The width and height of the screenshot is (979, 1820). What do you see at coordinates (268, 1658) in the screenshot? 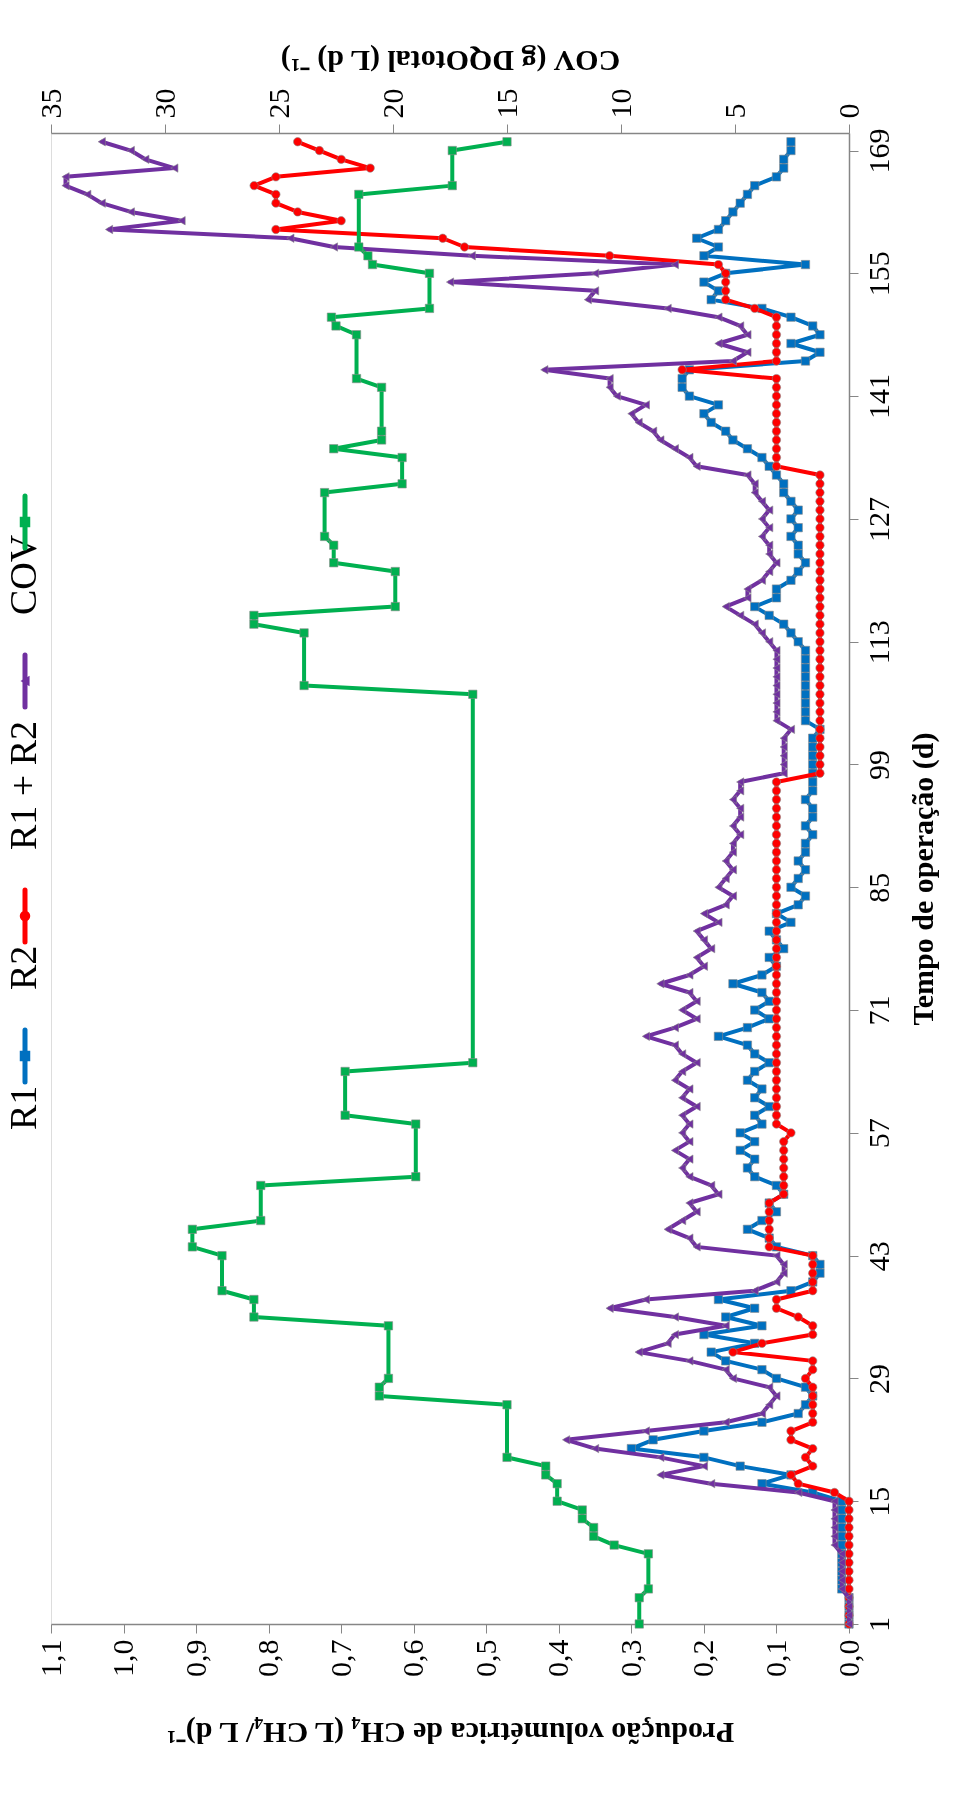
I see `x-tick-label: 0,8` at bounding box center [268, 1658].